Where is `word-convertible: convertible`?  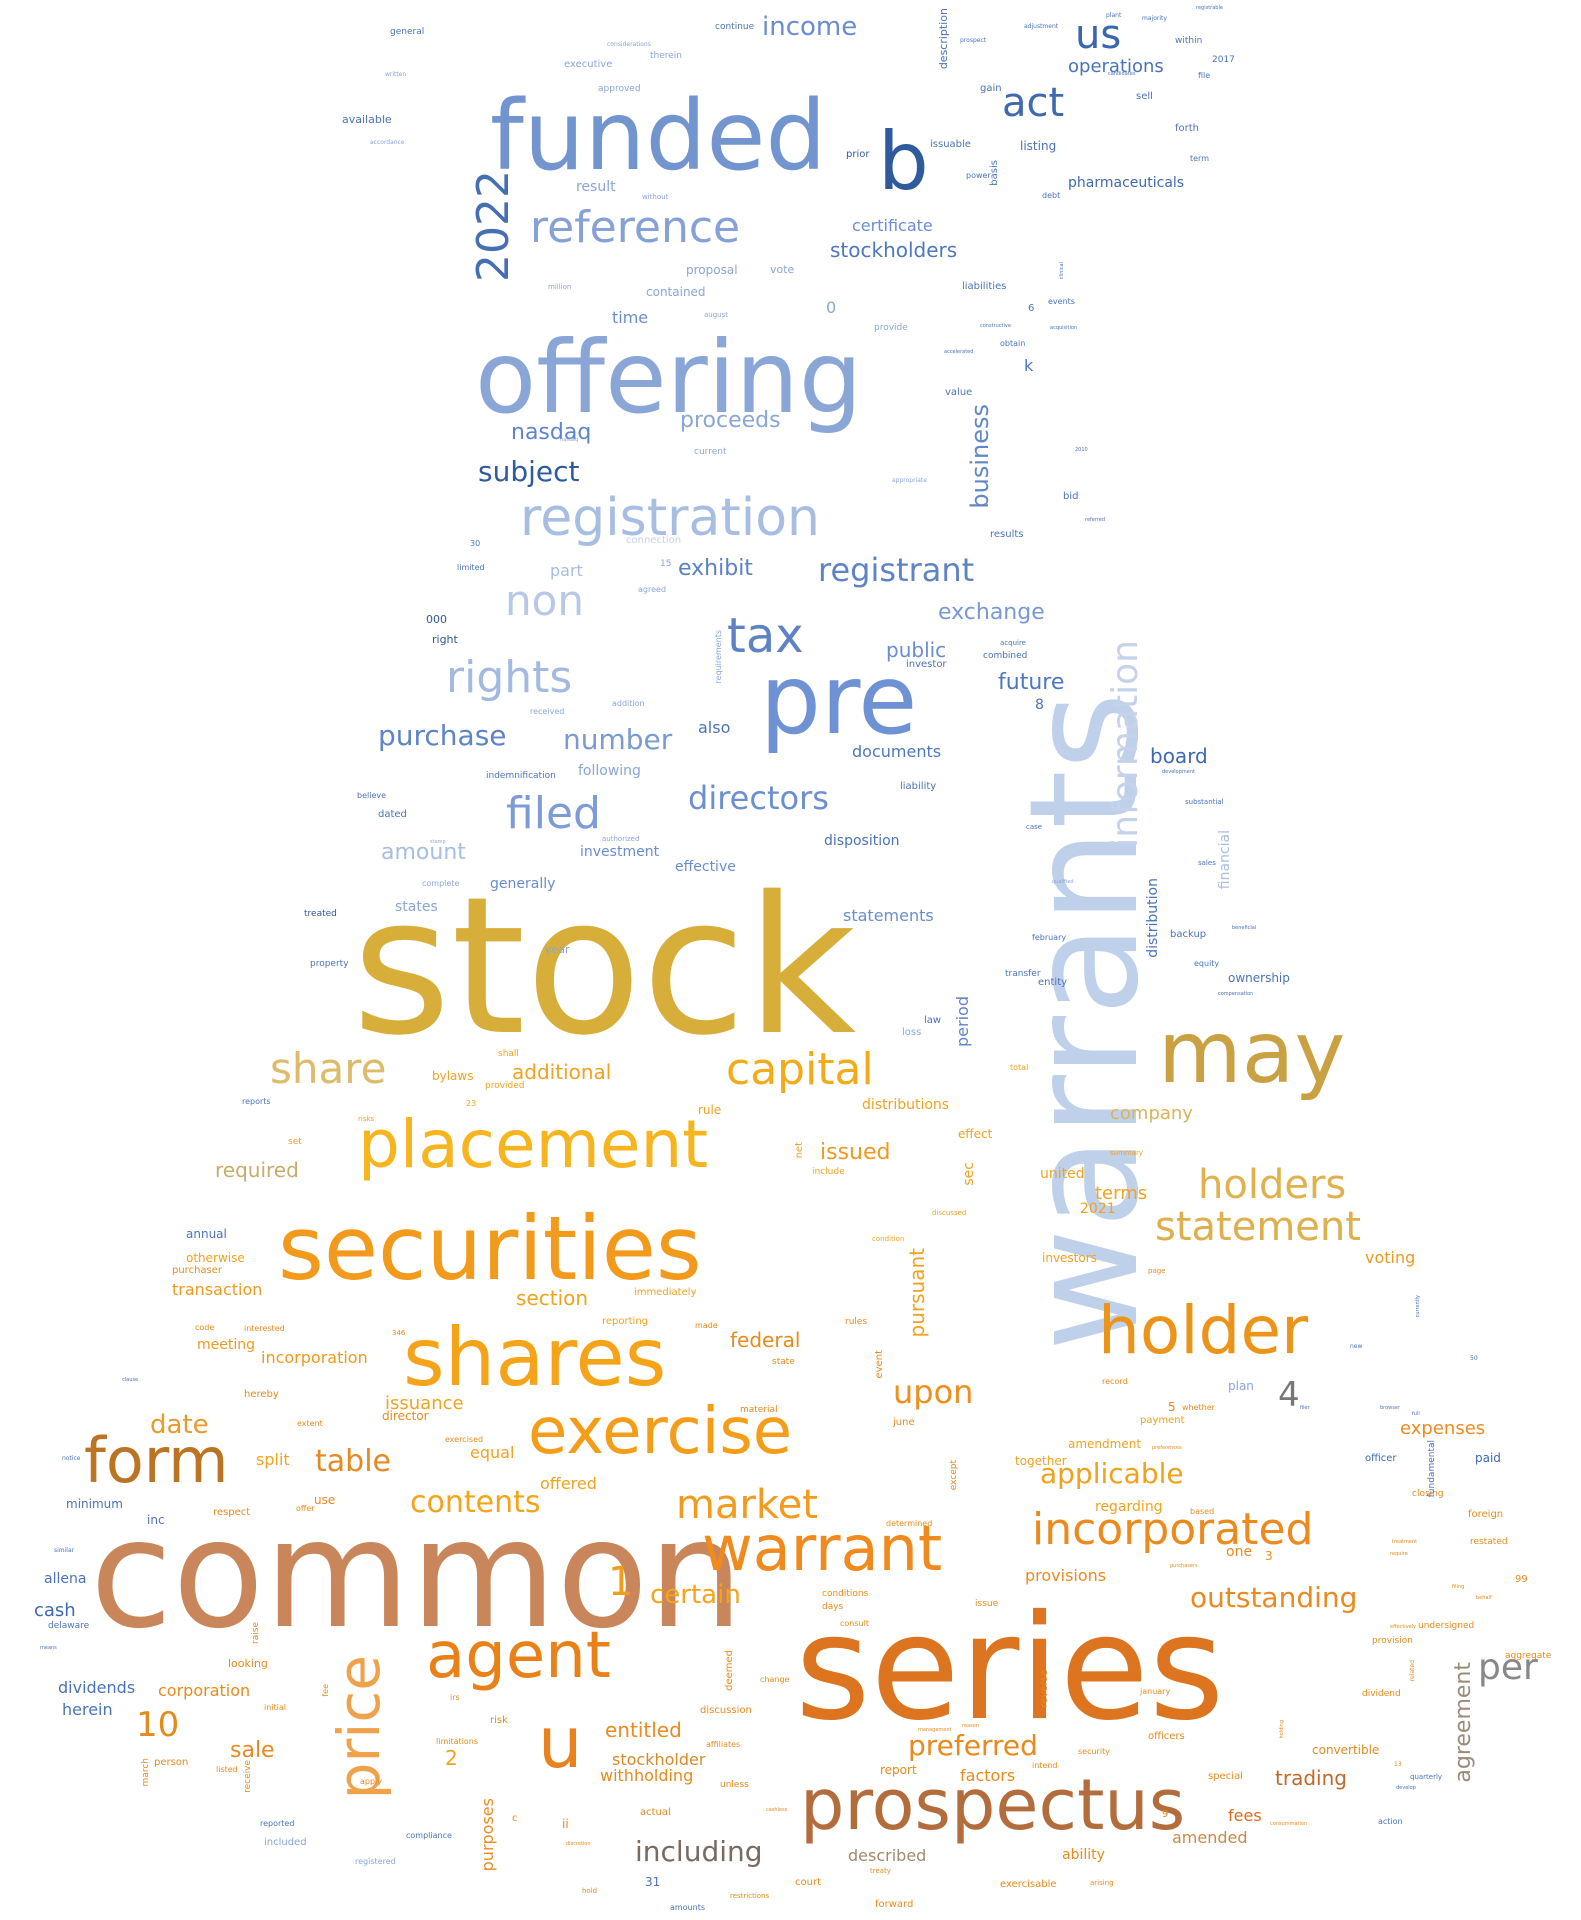 word-convertible: convertible is located at coordinates (1346, 1750).